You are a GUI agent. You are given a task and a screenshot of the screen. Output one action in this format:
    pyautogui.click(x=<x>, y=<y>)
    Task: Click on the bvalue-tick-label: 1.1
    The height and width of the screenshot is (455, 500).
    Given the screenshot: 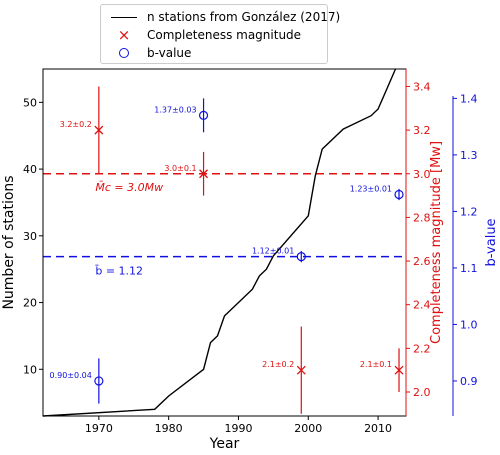 What is the action you would take?
    pyautogui.click(x=469, y=268)
    